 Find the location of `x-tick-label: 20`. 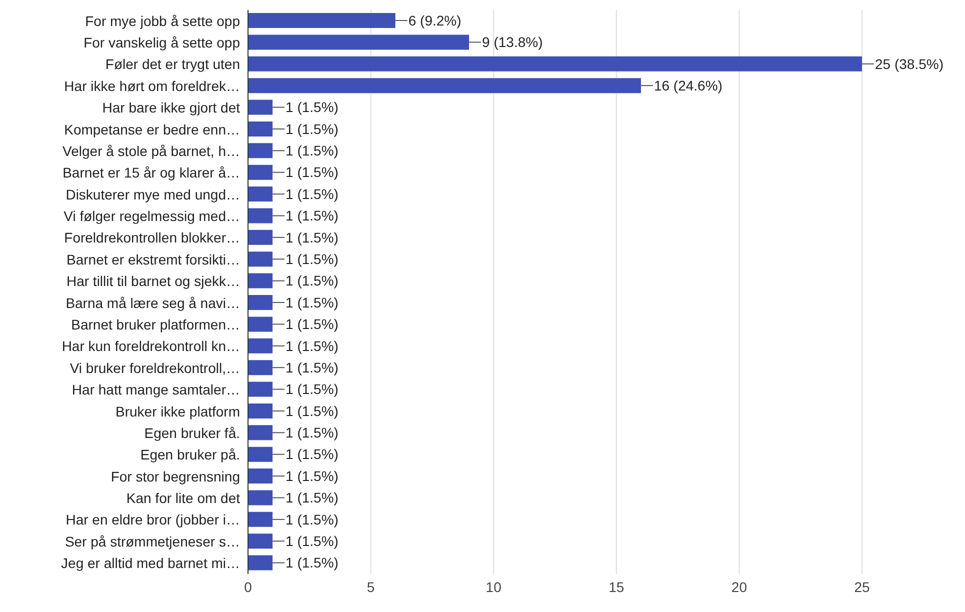

x-tick-label: 20 is located at coordinates (739, 586).